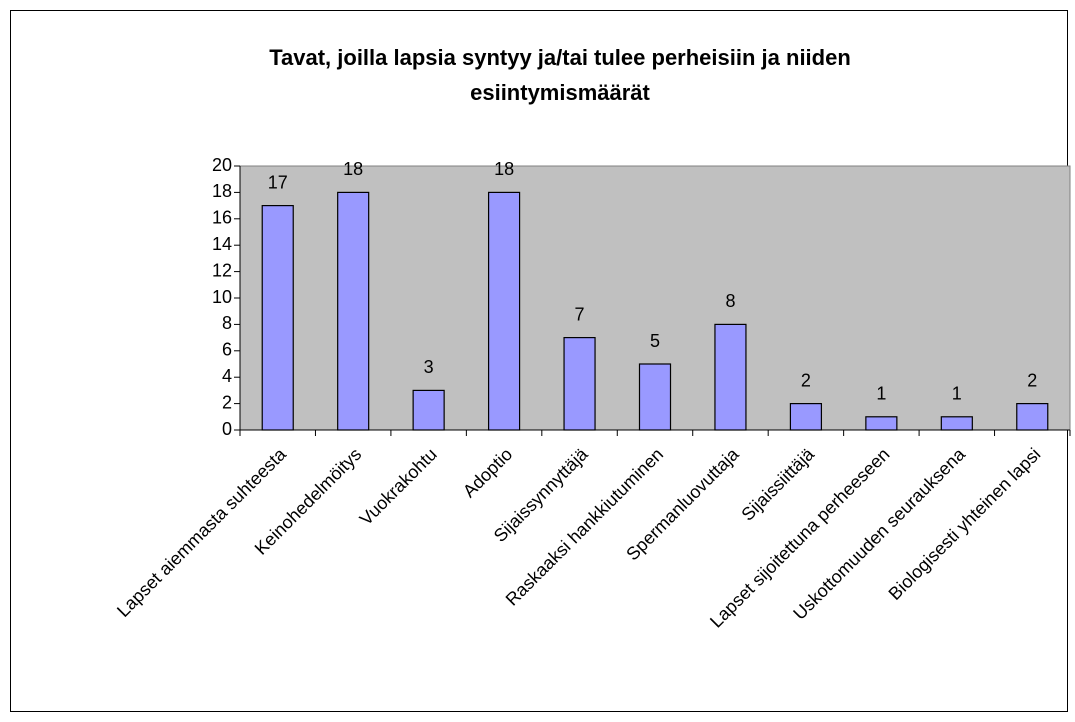 Image resolution: width=1075 pixels, height=722 pixels. I want to click on data-label: 7, so click(580, 314).